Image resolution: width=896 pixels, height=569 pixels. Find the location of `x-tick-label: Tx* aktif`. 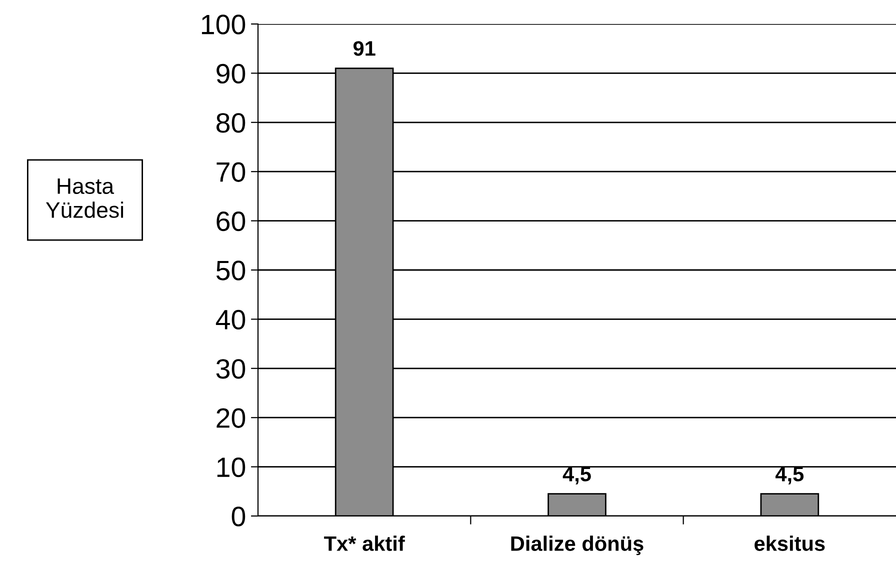

x-tick-label: Tx* aktif is located at coordinates (364, 543).